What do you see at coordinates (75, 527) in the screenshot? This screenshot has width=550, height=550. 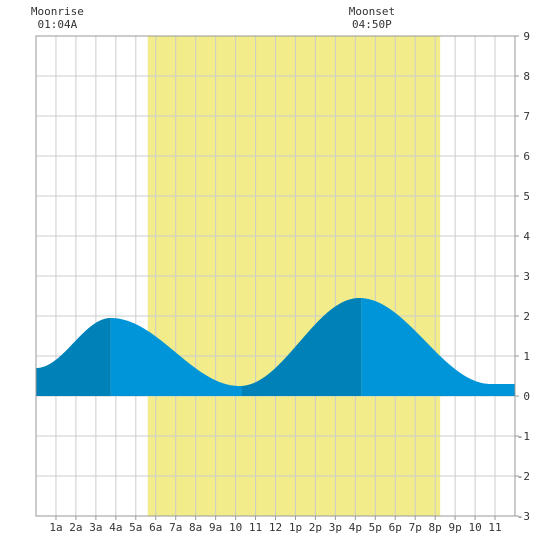 I see `x-tick-label: 2a` at bounding box center [75, 527].